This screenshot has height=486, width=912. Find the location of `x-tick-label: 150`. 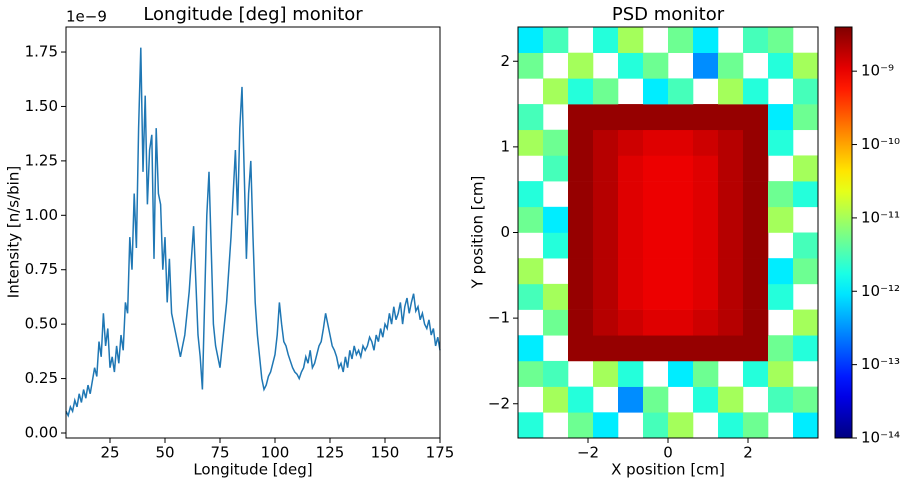

x-tick-label: 150 is located at coordinates (385, 453).